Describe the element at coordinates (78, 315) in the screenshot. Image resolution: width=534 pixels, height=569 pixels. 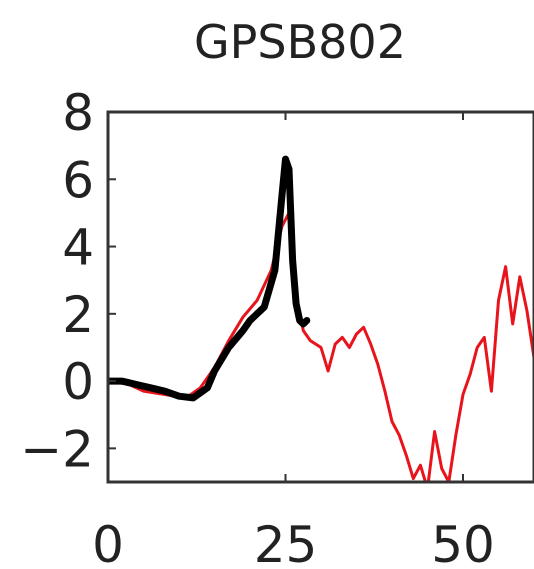
I see `y-tick-label: 2` at that location.